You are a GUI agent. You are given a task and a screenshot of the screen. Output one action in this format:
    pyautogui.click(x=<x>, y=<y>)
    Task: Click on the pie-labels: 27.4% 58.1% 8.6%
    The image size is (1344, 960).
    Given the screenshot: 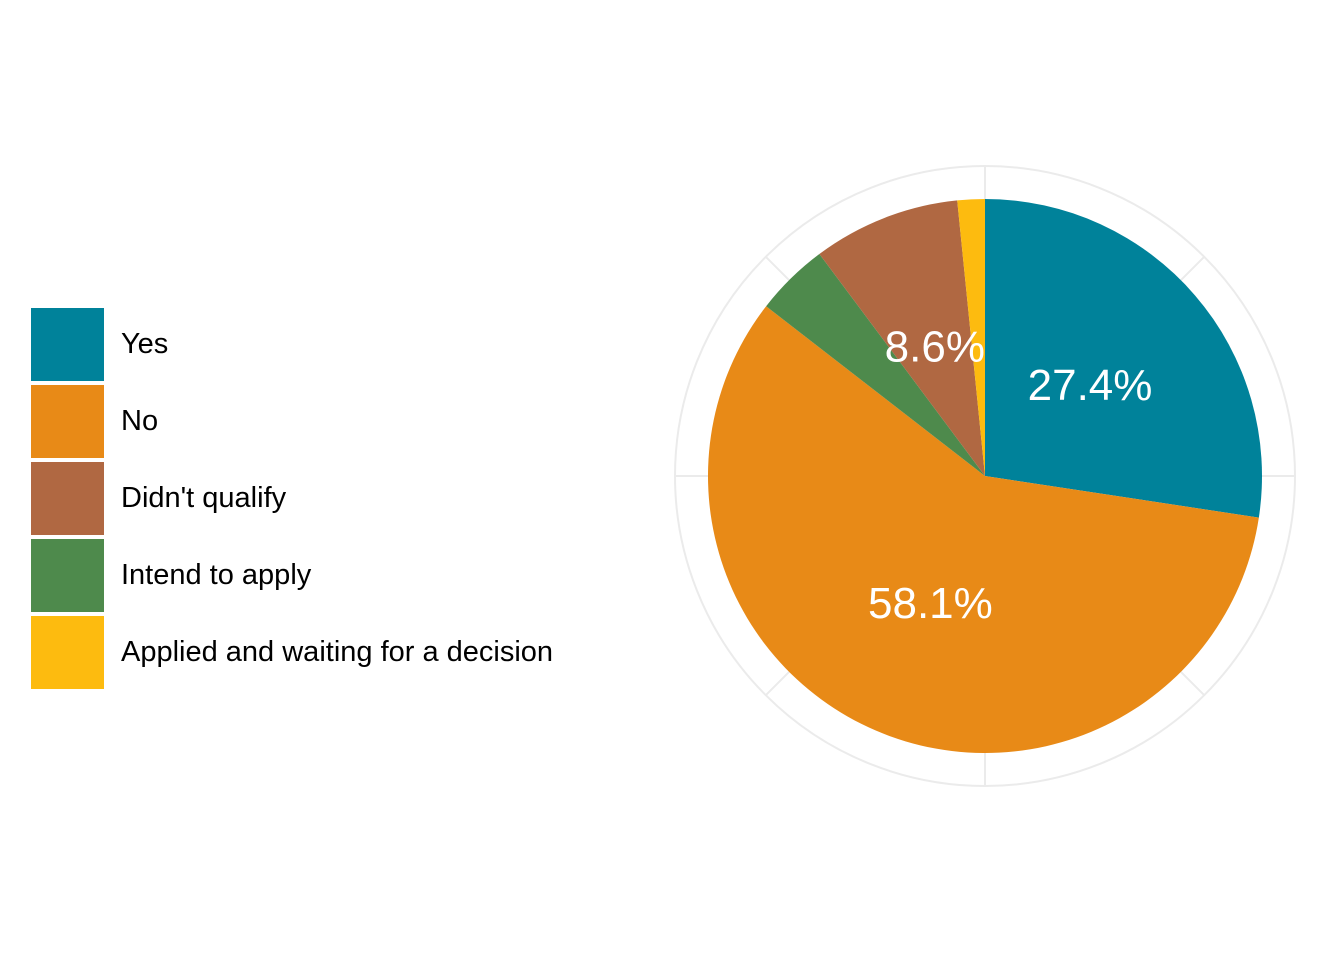 What is the action you would take?
    pyautogui.click(x=1010, y=474)
    